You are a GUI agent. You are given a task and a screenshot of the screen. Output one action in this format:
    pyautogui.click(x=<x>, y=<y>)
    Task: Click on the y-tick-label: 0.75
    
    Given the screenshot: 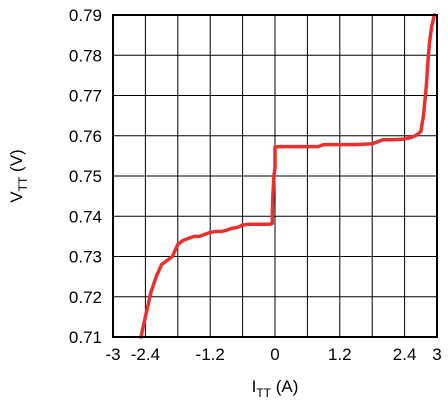 What is the action you would take?
    pyautogui.click(x=85, y=176)
    